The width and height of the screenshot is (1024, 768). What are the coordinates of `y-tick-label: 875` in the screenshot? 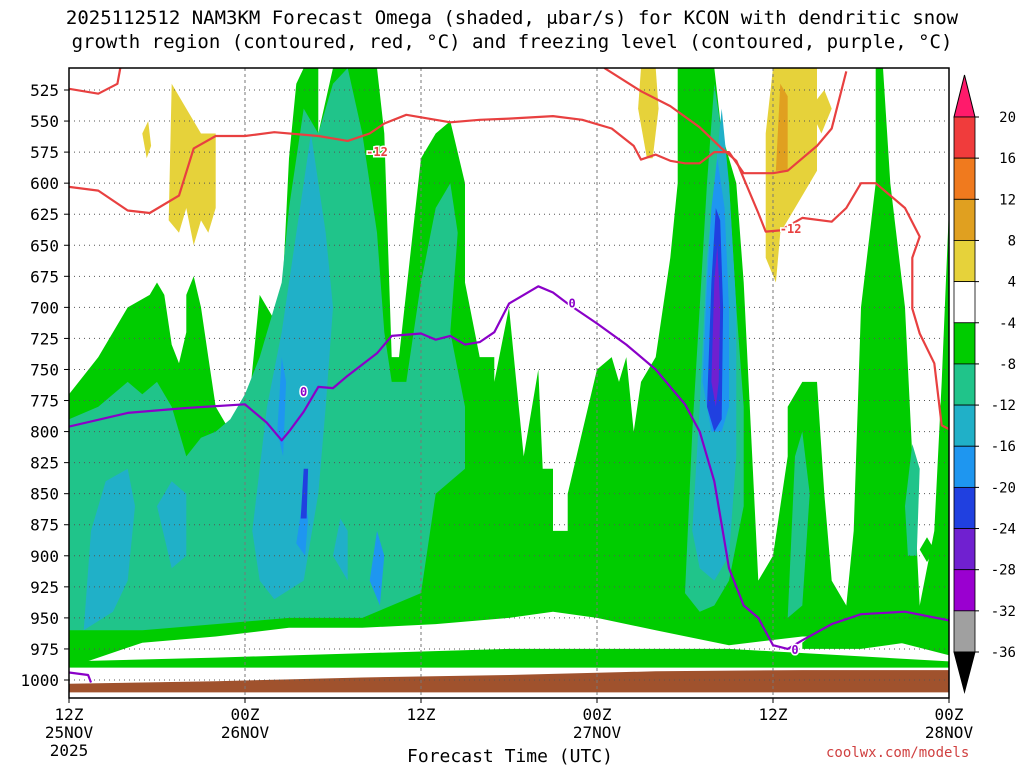 It's located at (44, 525).